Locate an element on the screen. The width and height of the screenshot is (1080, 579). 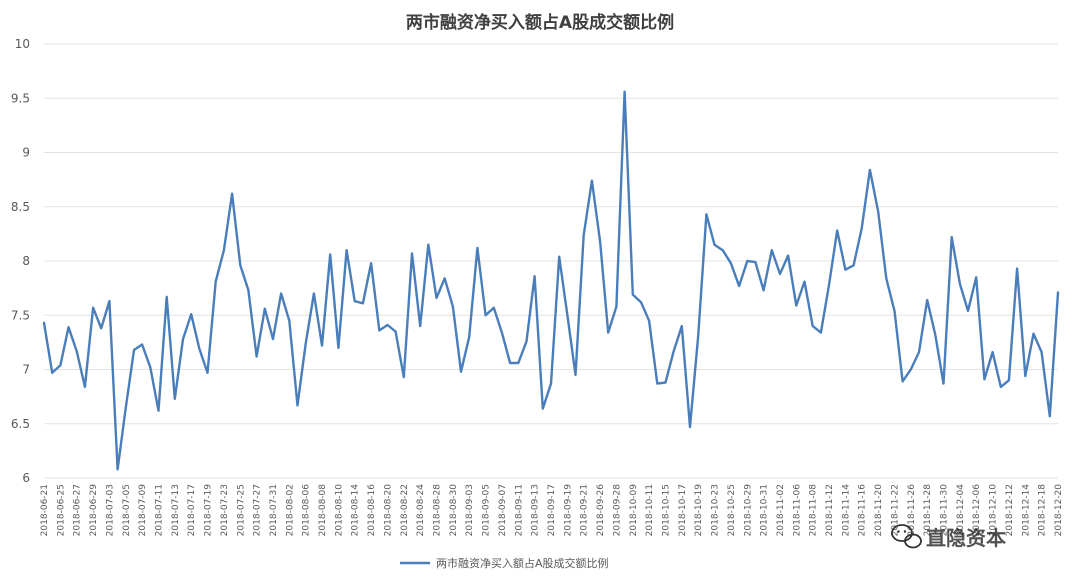
x-tick-label: 2018-08-22 is located at coordinates (405, 510).